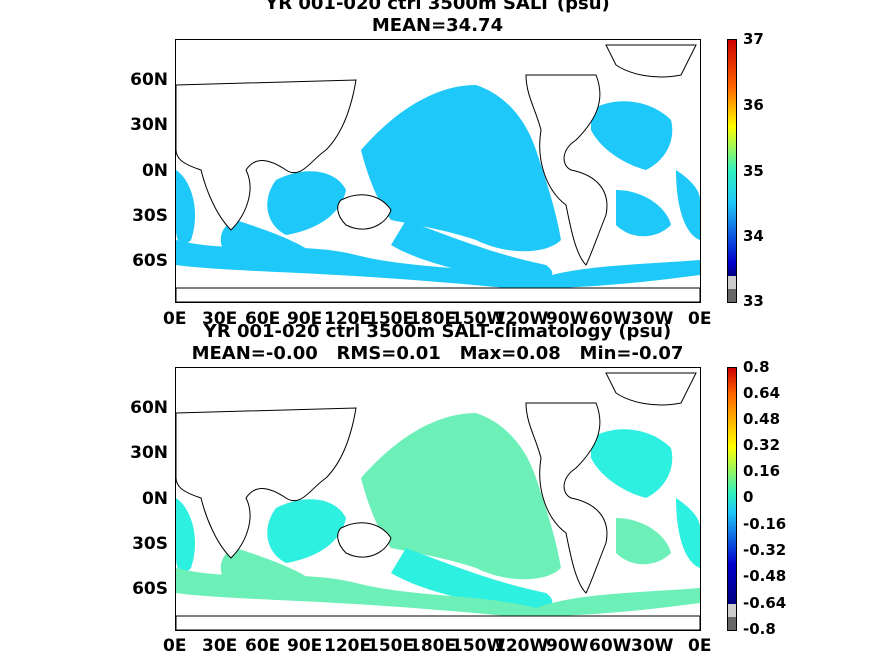 Image resolution: width=875 pixels, height=656 pixels. I want to click on panel1-lon-30w: 30W, so click(652, 319).